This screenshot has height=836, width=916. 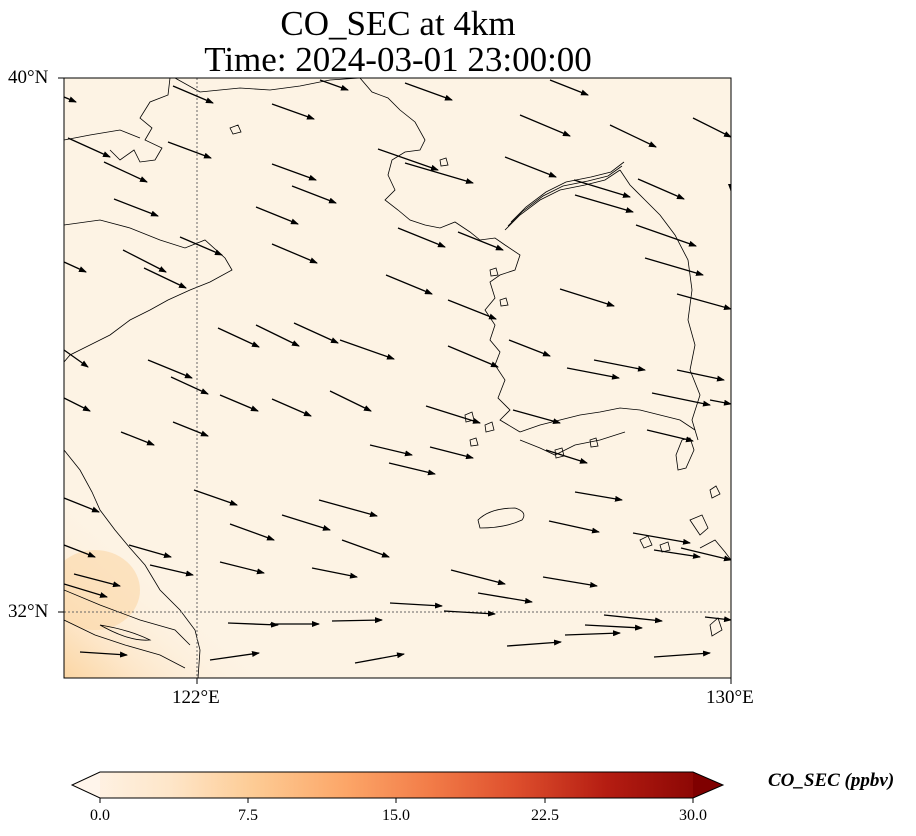 I want to click on lat-label-32N: 32°N, so click(x=28, y=611).